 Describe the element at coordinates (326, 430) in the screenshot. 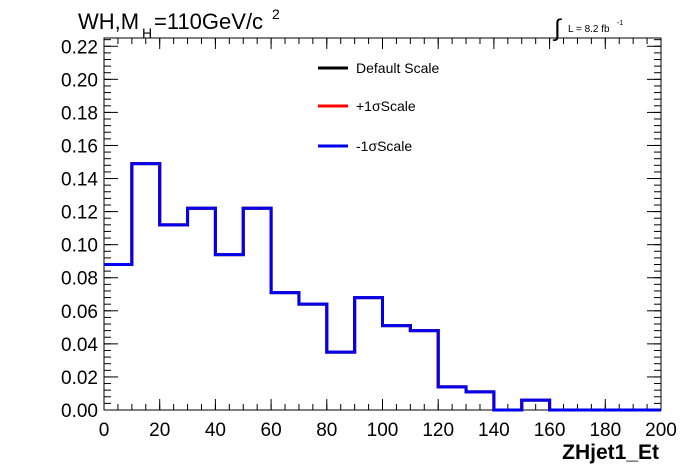

I see `x-tick-label: 80` at that location.